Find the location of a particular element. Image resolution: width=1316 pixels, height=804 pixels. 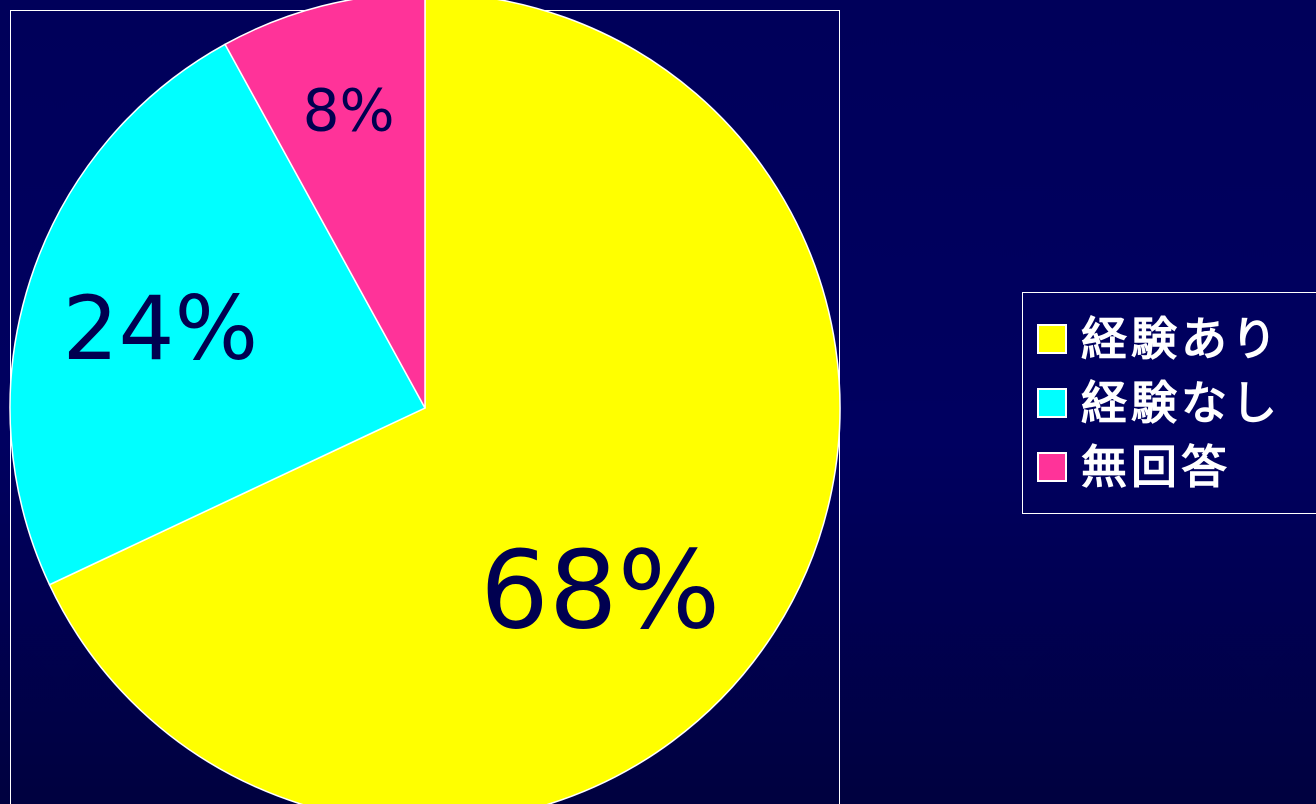

data-label-experienced: 68% is located at coordinates (600, 591).